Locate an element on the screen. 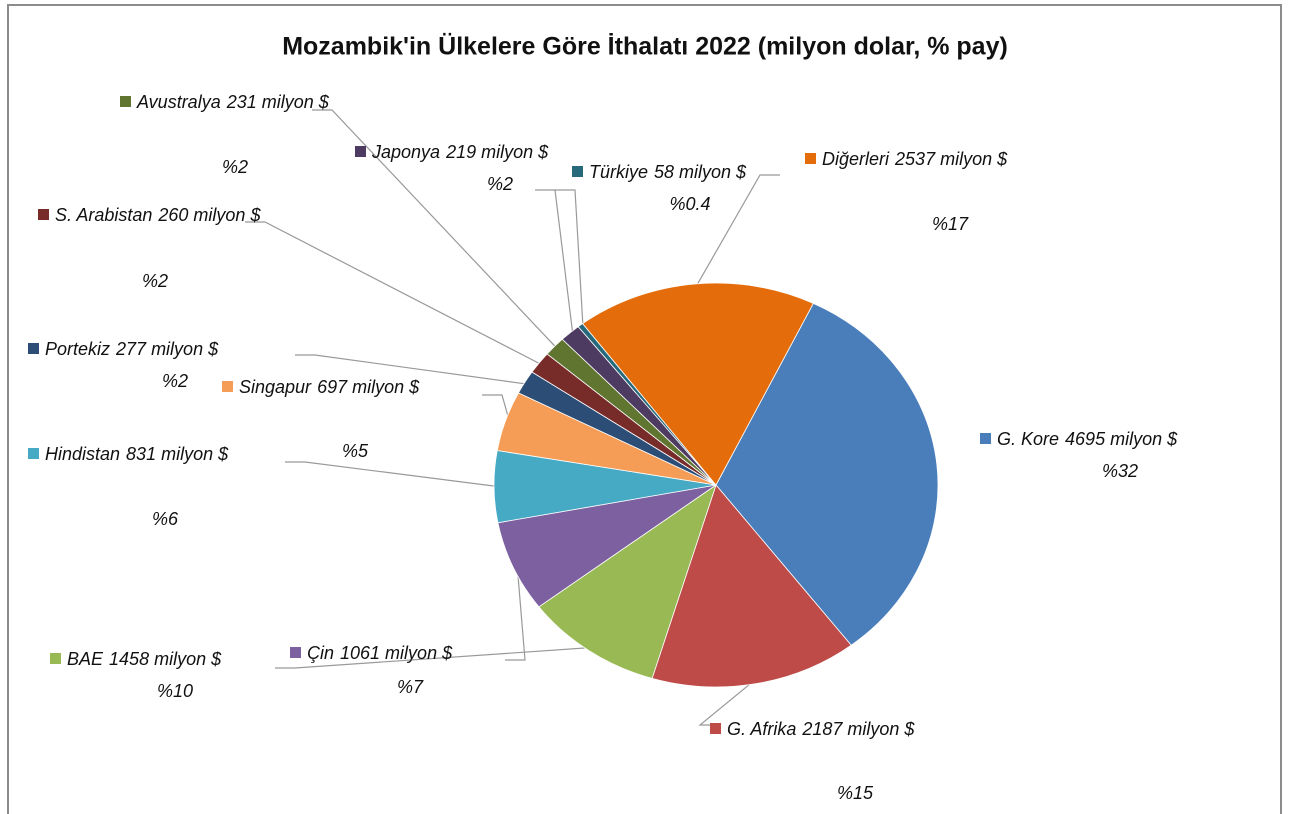 This screenshot has height=814, width=1289. label-category: Portekiz is located at coordinates (77, 349).